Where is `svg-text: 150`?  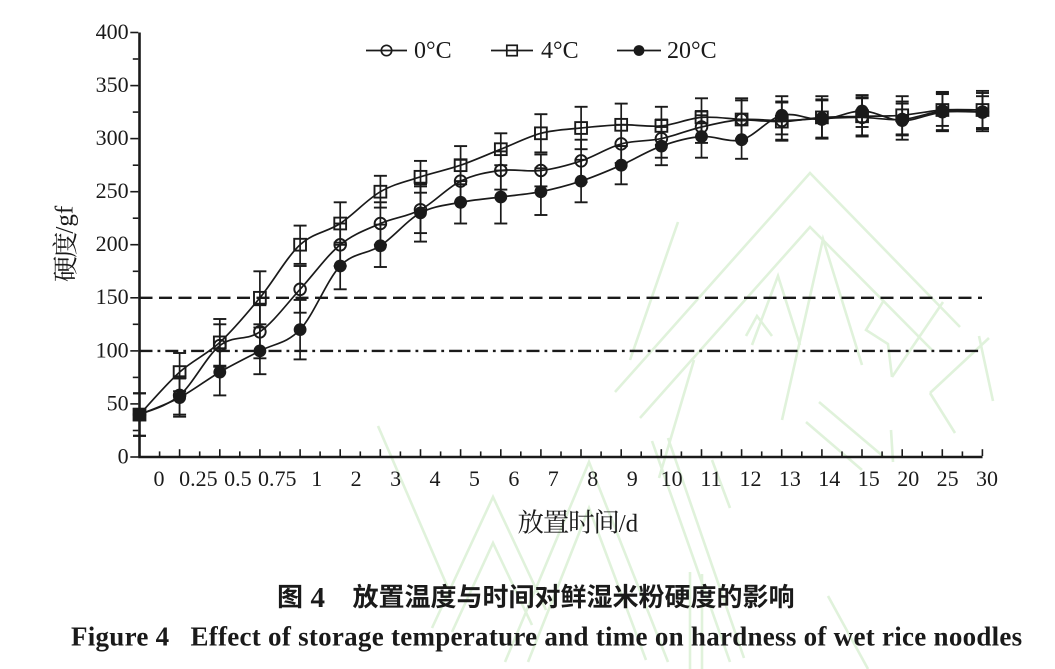
svg-text: 150 is located at coordinates (112, 296).